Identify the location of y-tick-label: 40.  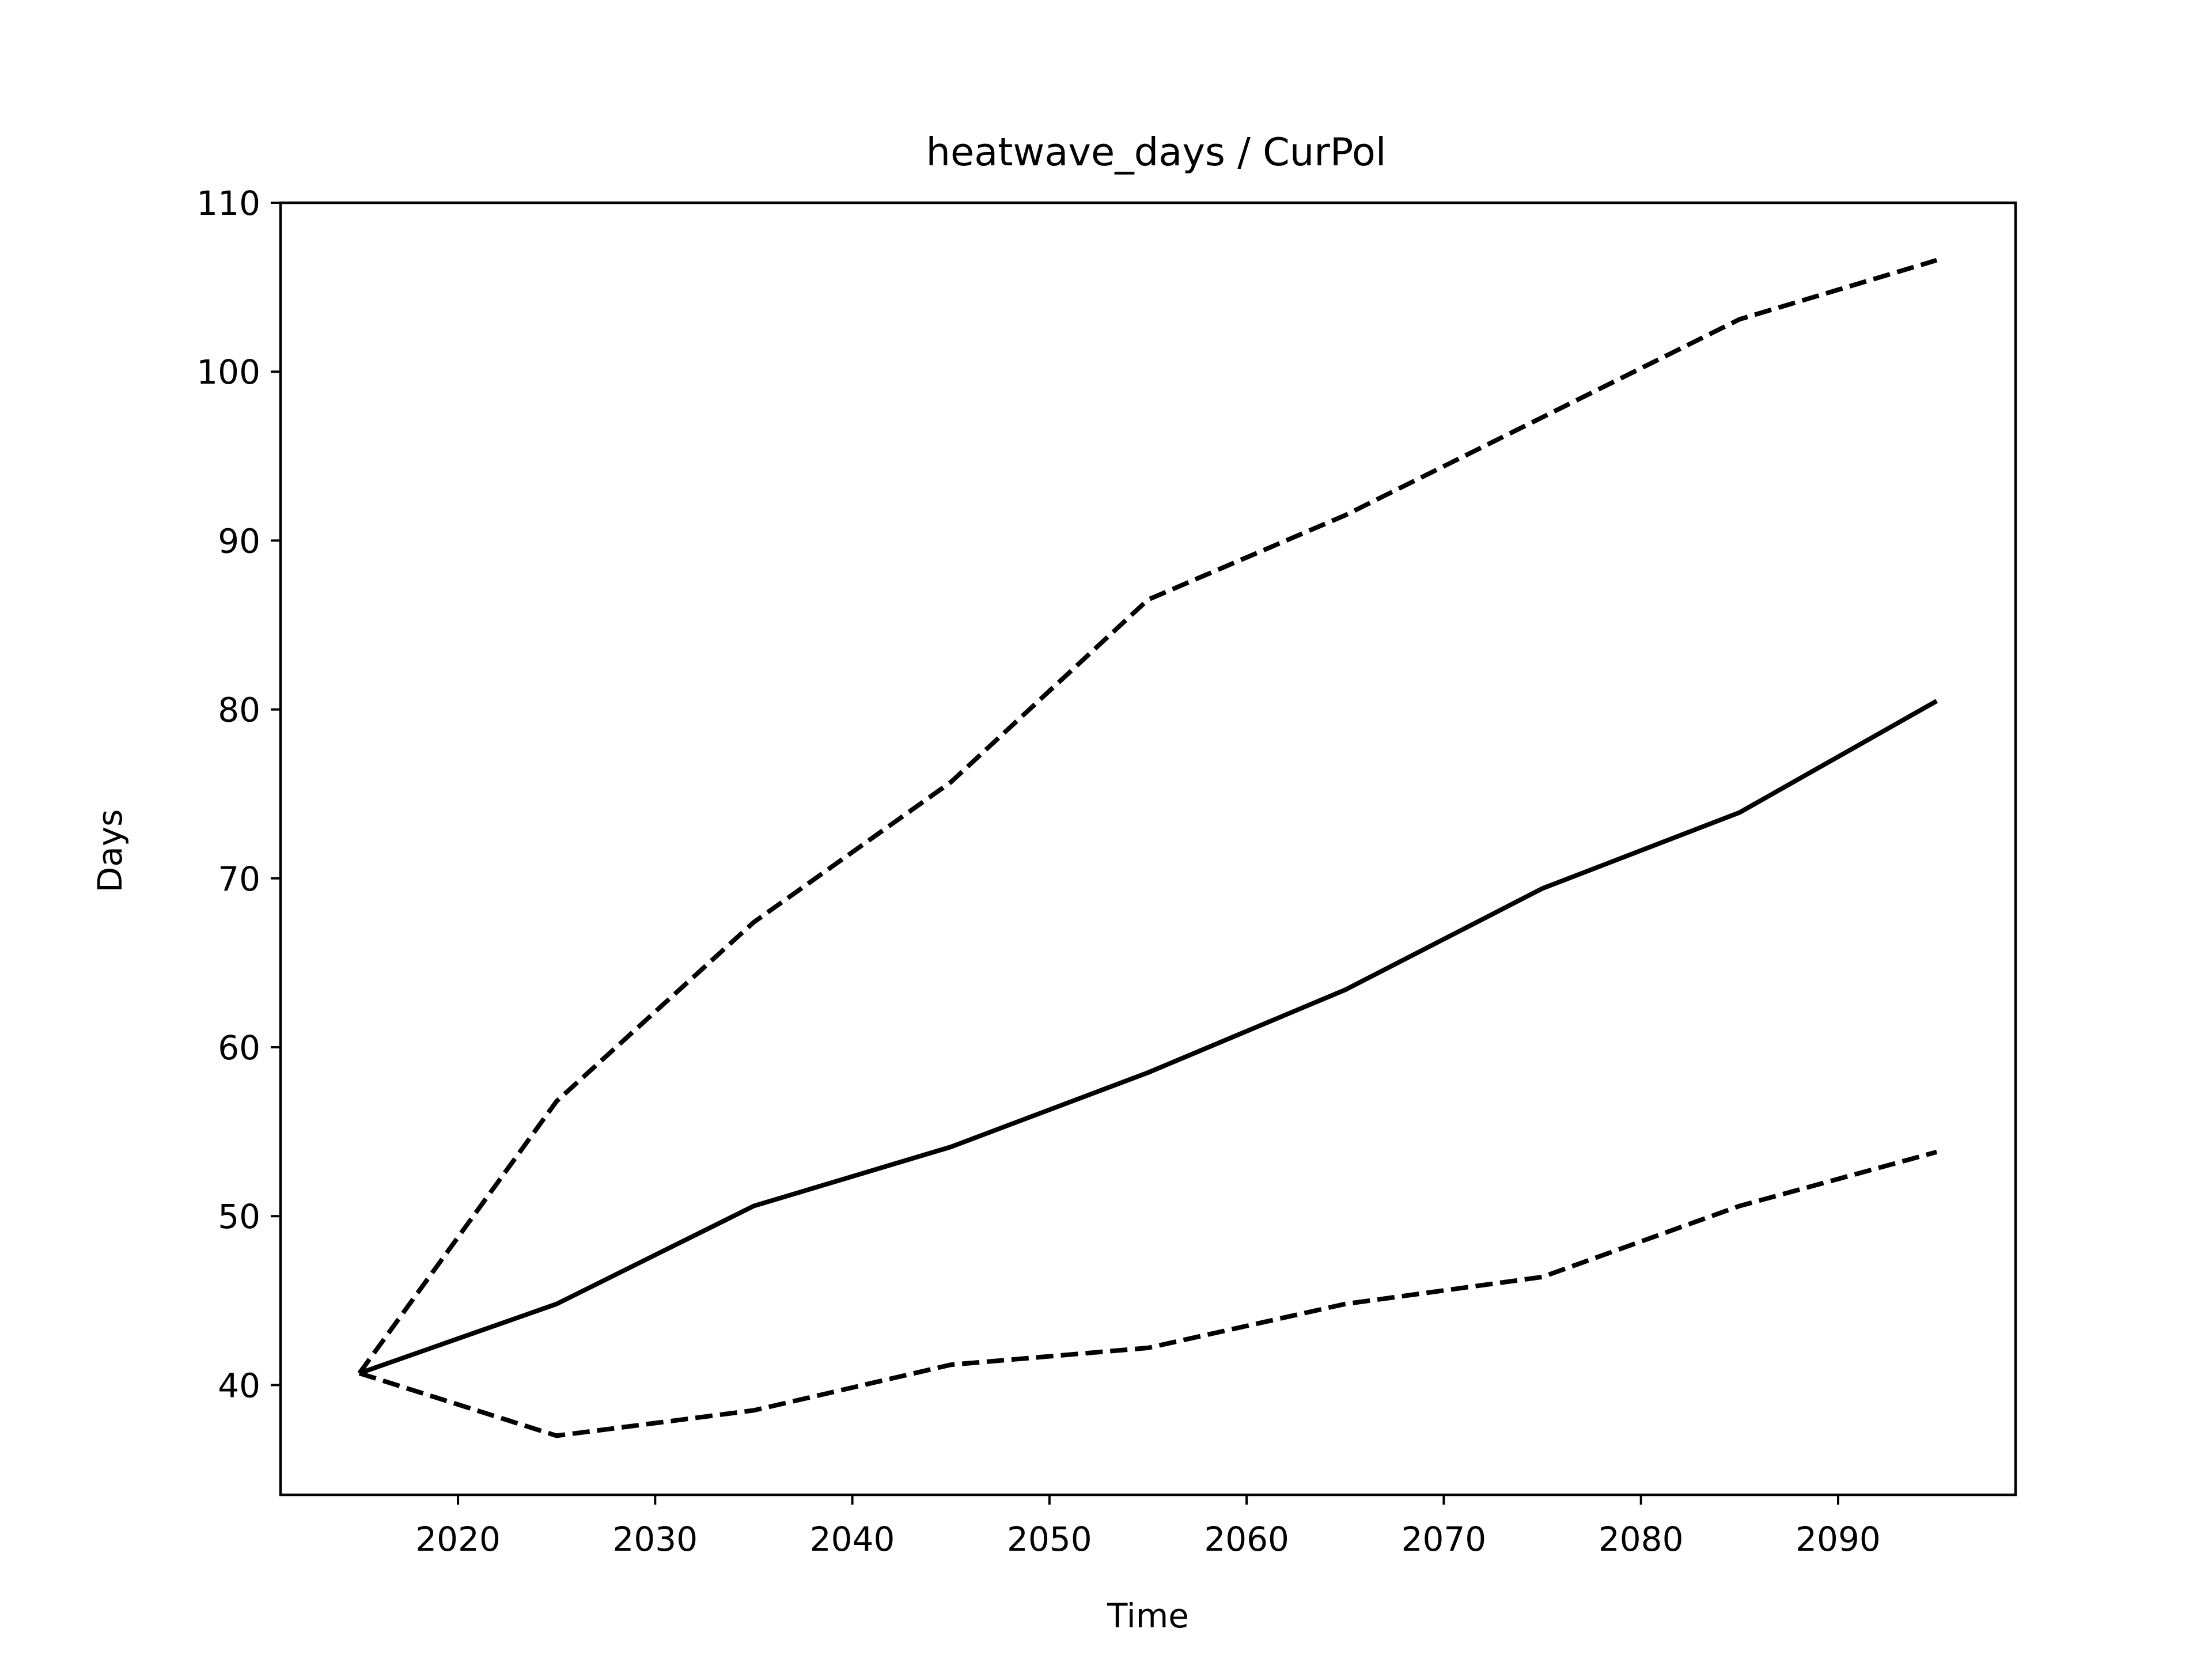
(239, 1385).